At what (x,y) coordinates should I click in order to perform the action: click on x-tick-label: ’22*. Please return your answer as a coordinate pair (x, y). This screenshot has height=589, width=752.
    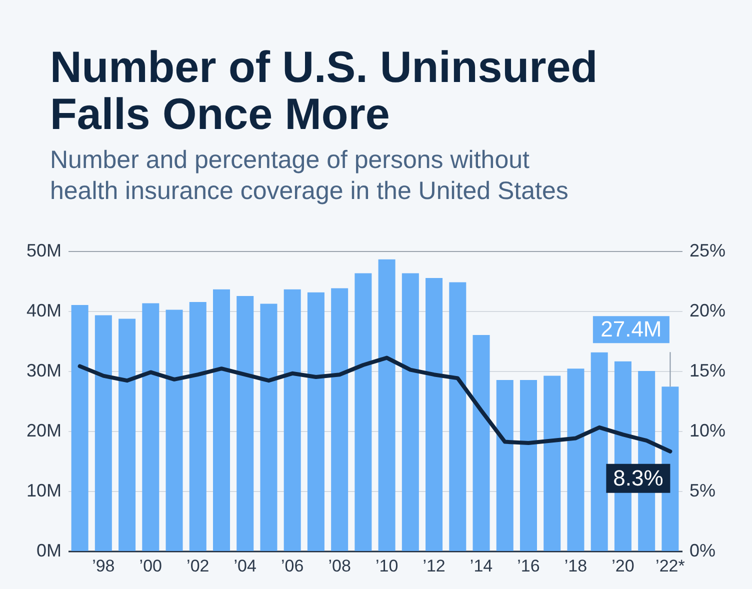
    Looking at the image, I should click on (671, 566).